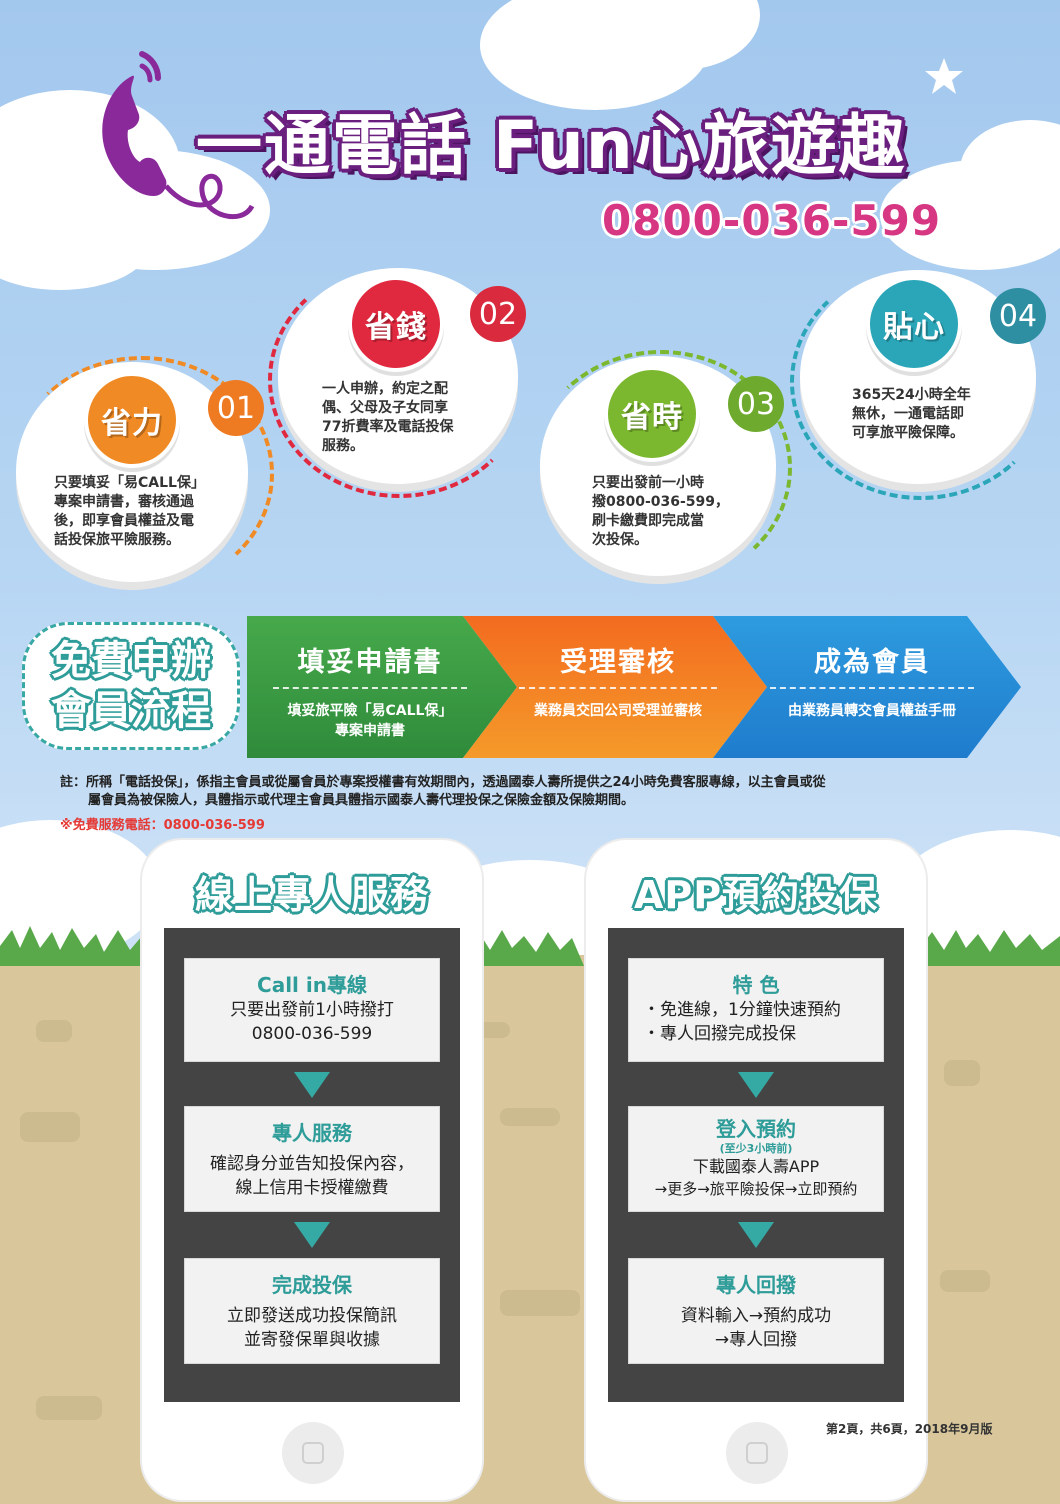 The image size is (1060, 1504). Describe the element at coordinates (756, 404) in the screenshot. I see `feature-number-3: 03` at that location.